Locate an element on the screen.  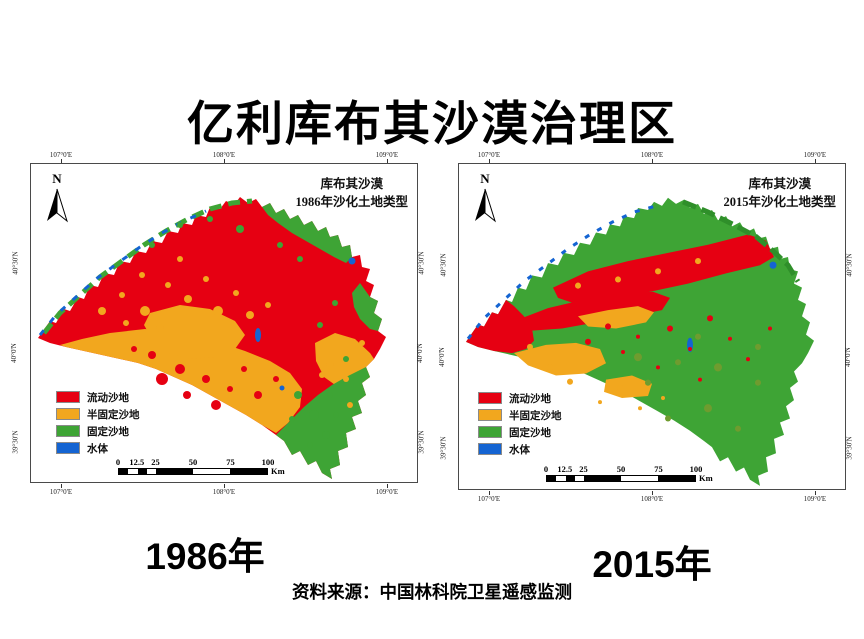
north-arrow-2015: N is located at coordinates (485, 199).